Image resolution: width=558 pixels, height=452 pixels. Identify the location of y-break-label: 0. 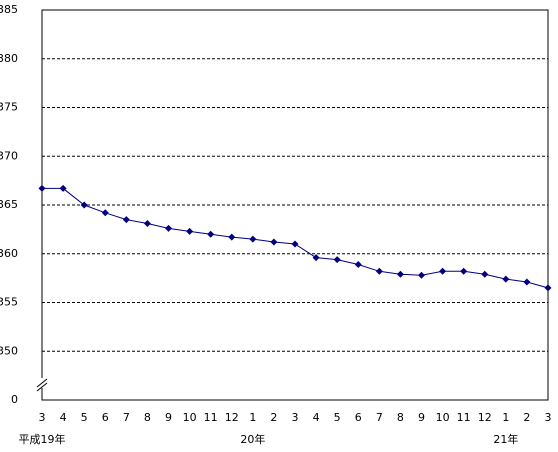
(14, 399).